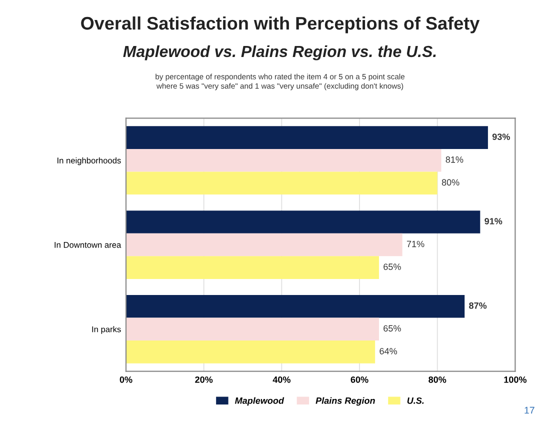  I want to click on x-tick-label: 100%, so click(515, 379).